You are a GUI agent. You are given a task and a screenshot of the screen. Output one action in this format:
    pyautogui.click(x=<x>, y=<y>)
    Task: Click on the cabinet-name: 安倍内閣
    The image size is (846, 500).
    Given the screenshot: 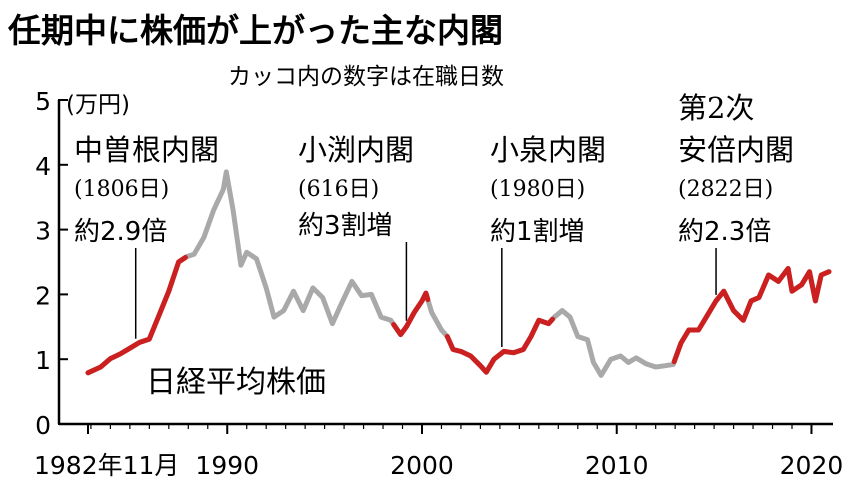 What is the action you would take?
    pyautogui.click(x=736, y=150)
    